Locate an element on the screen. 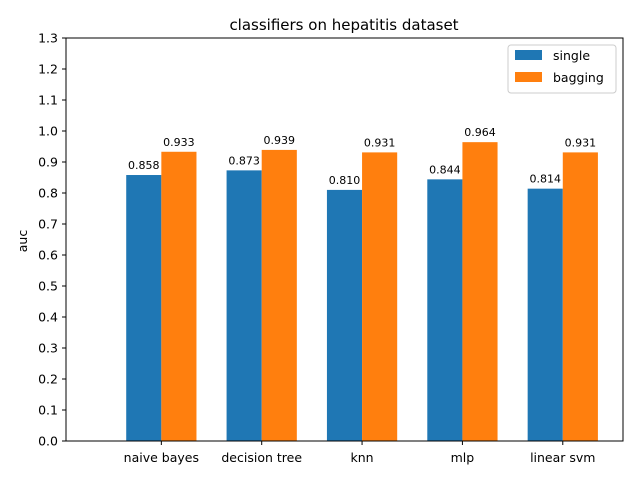  x-tick-label-mlp: mlp is located at coordinates (463, 457).